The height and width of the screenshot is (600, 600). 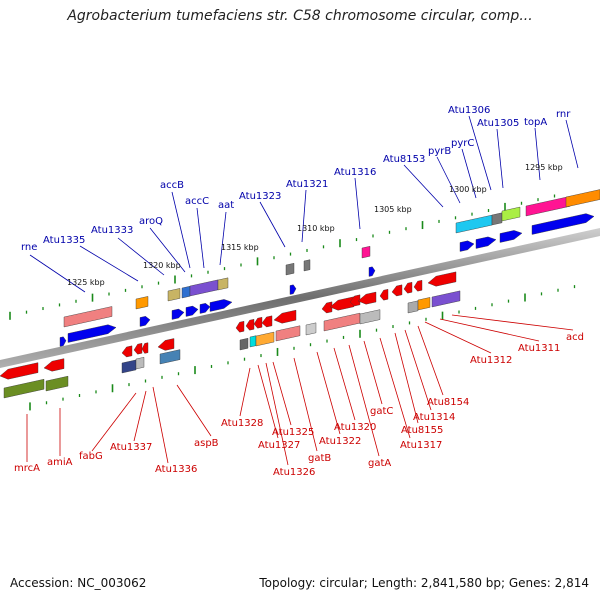 I want to click on gene-label: aroQ, so click(x=151, y=221).